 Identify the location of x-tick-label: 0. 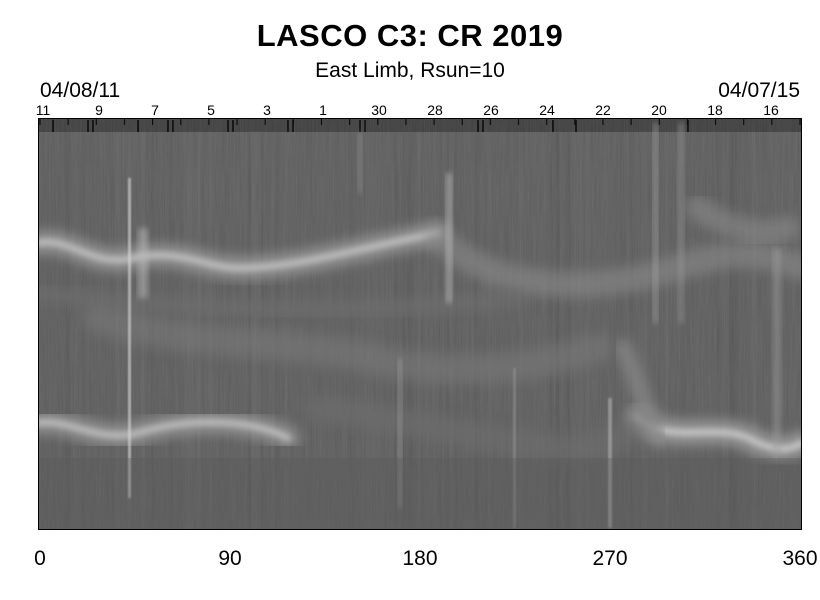
(40, 558).